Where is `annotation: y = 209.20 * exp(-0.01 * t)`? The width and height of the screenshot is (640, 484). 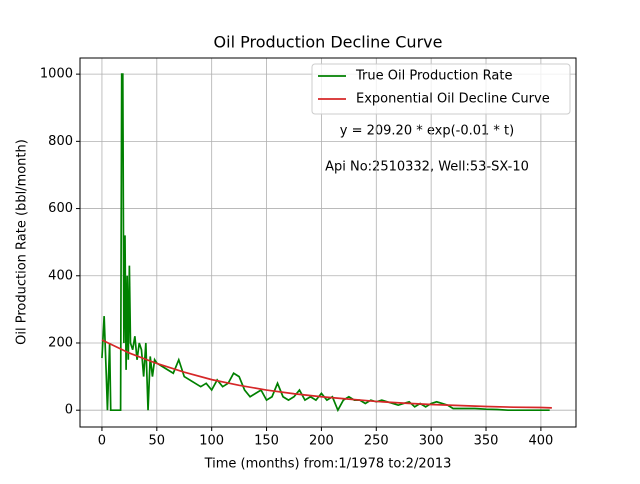
annotation: y = 209.20 * exp(-0.01 * t) is located at coordinates (427, 131).